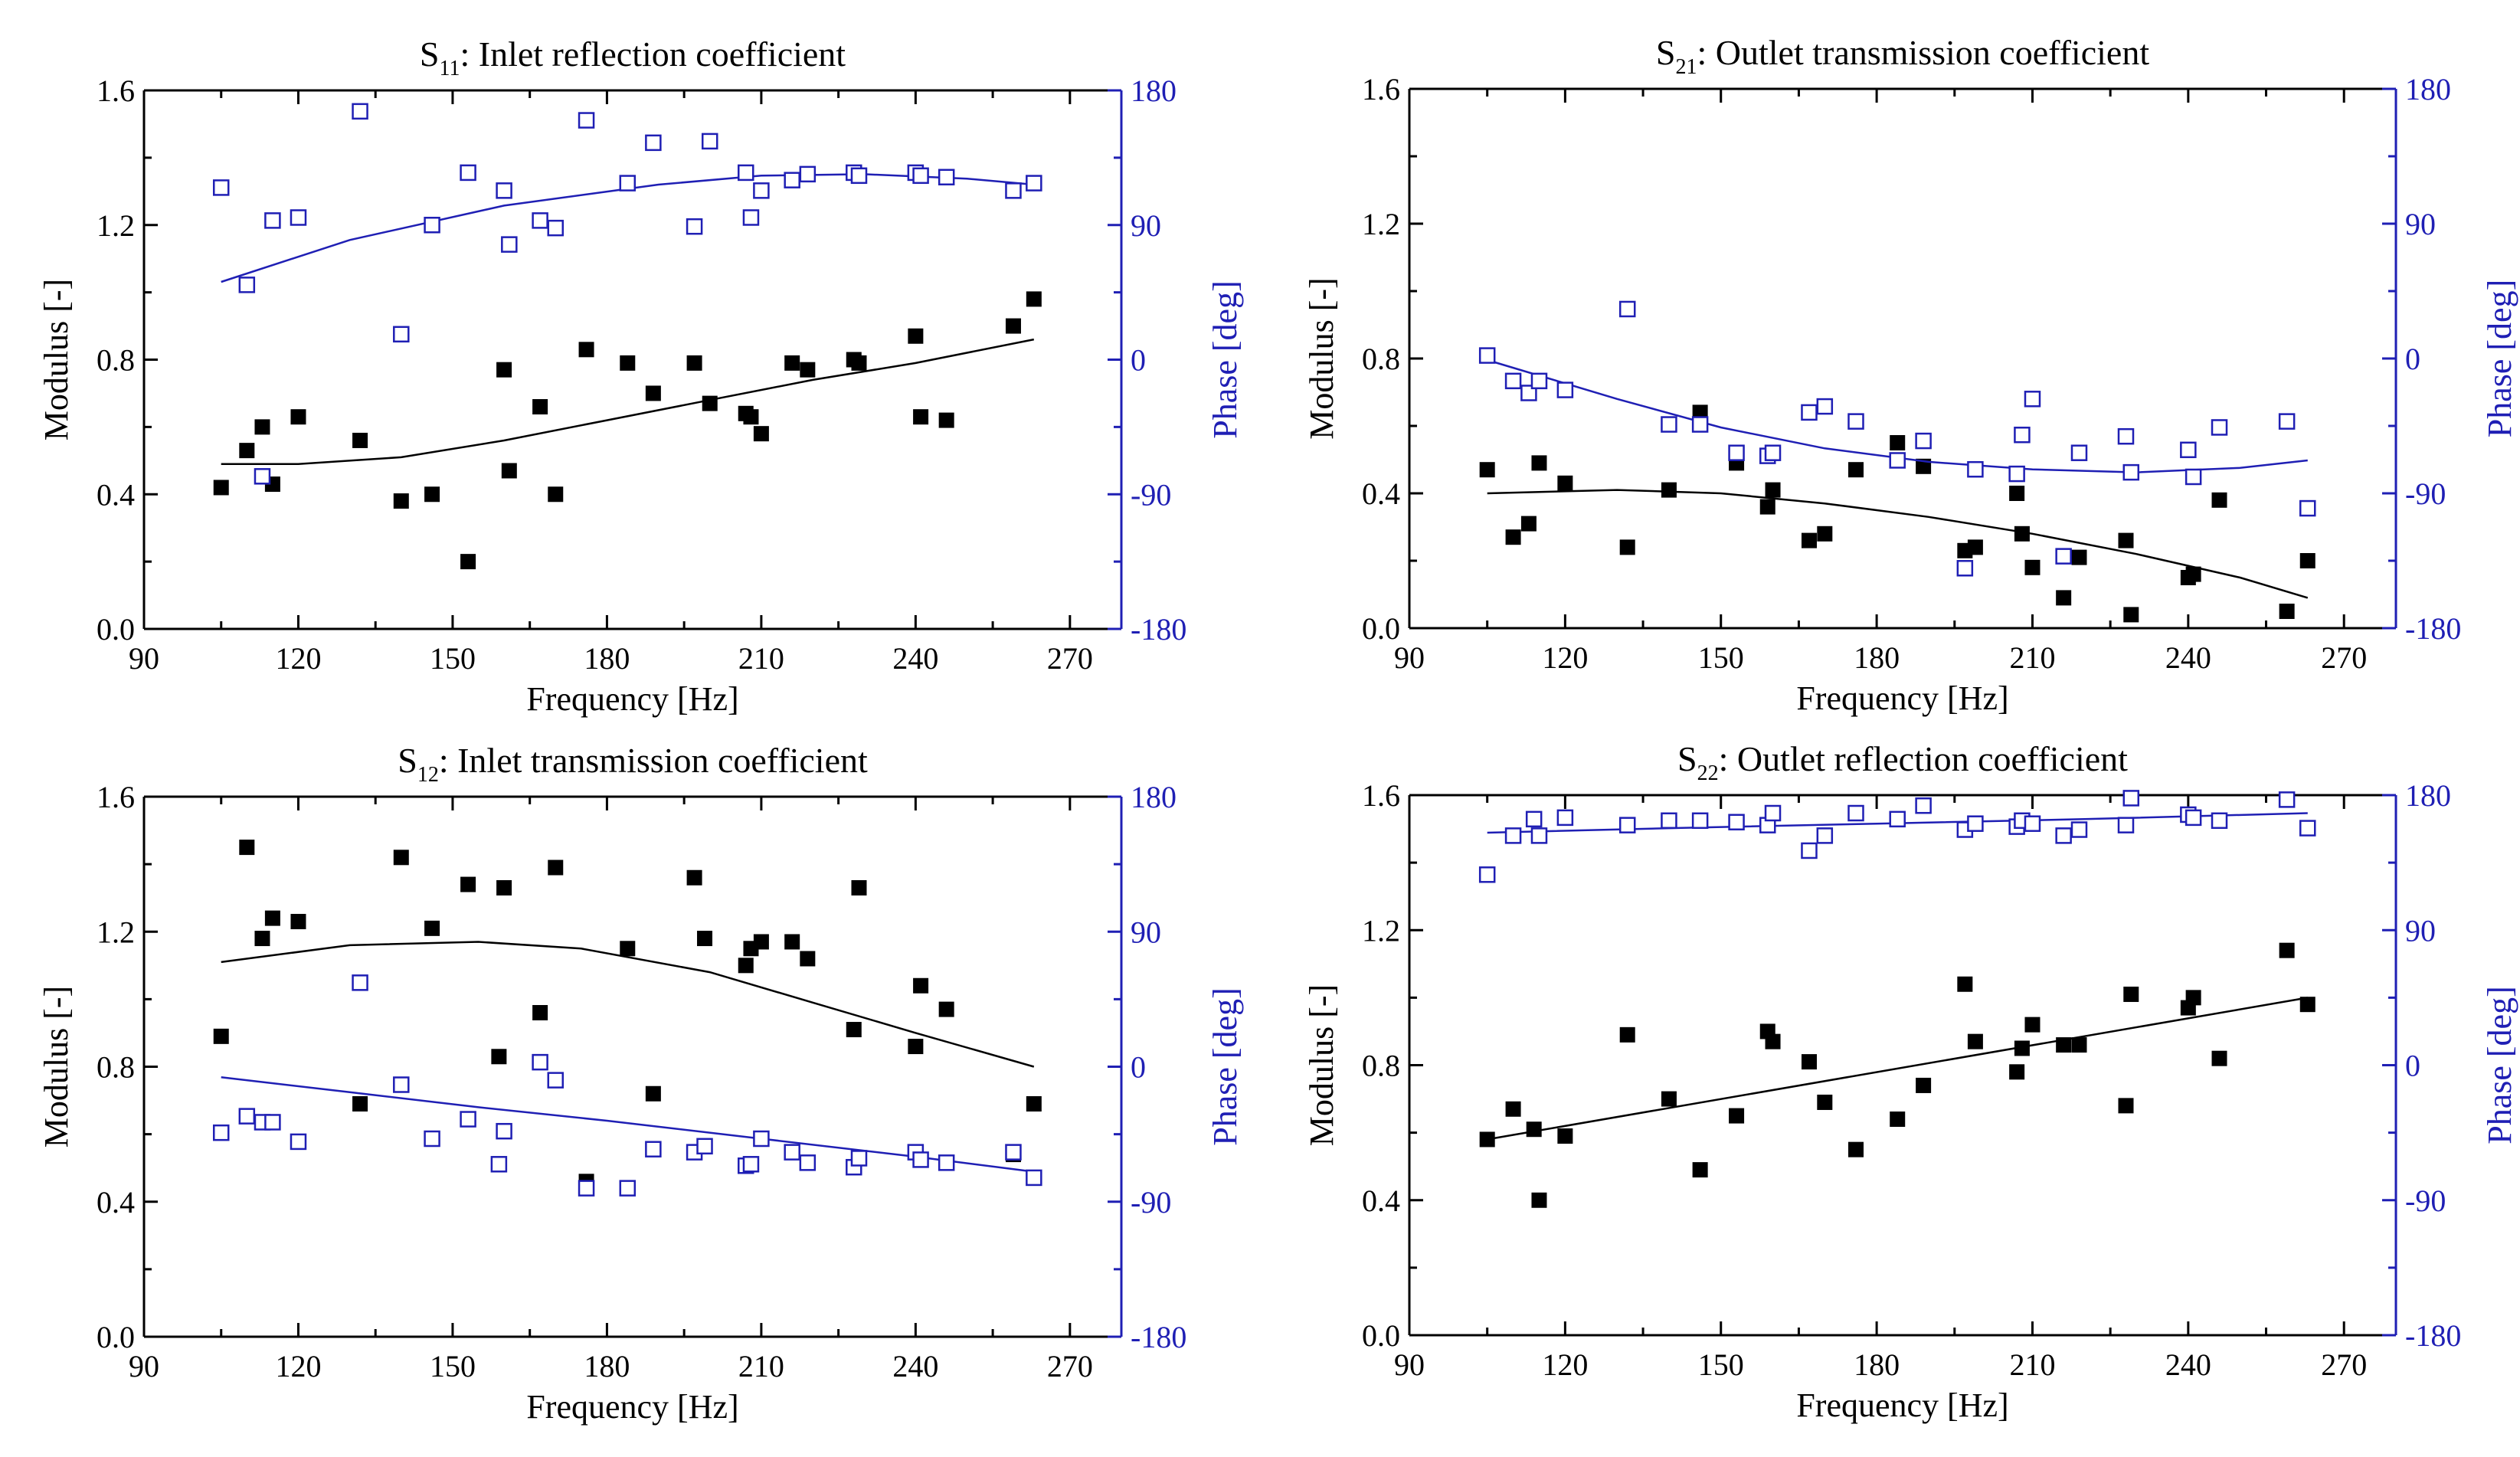  Describe the element at coordinates (116, 1067) in the screenshot. I see `y-tick-label: 0.8` at that location.